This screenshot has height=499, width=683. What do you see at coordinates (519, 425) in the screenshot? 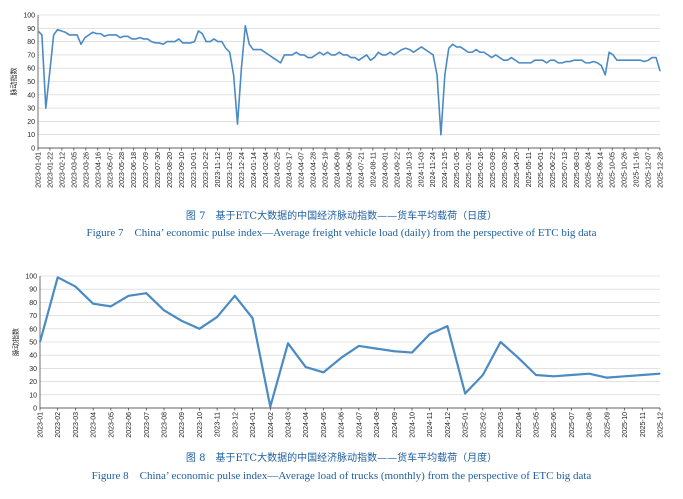
I see `x-tick-label: 2025-04` at bounding box center [519, 425].